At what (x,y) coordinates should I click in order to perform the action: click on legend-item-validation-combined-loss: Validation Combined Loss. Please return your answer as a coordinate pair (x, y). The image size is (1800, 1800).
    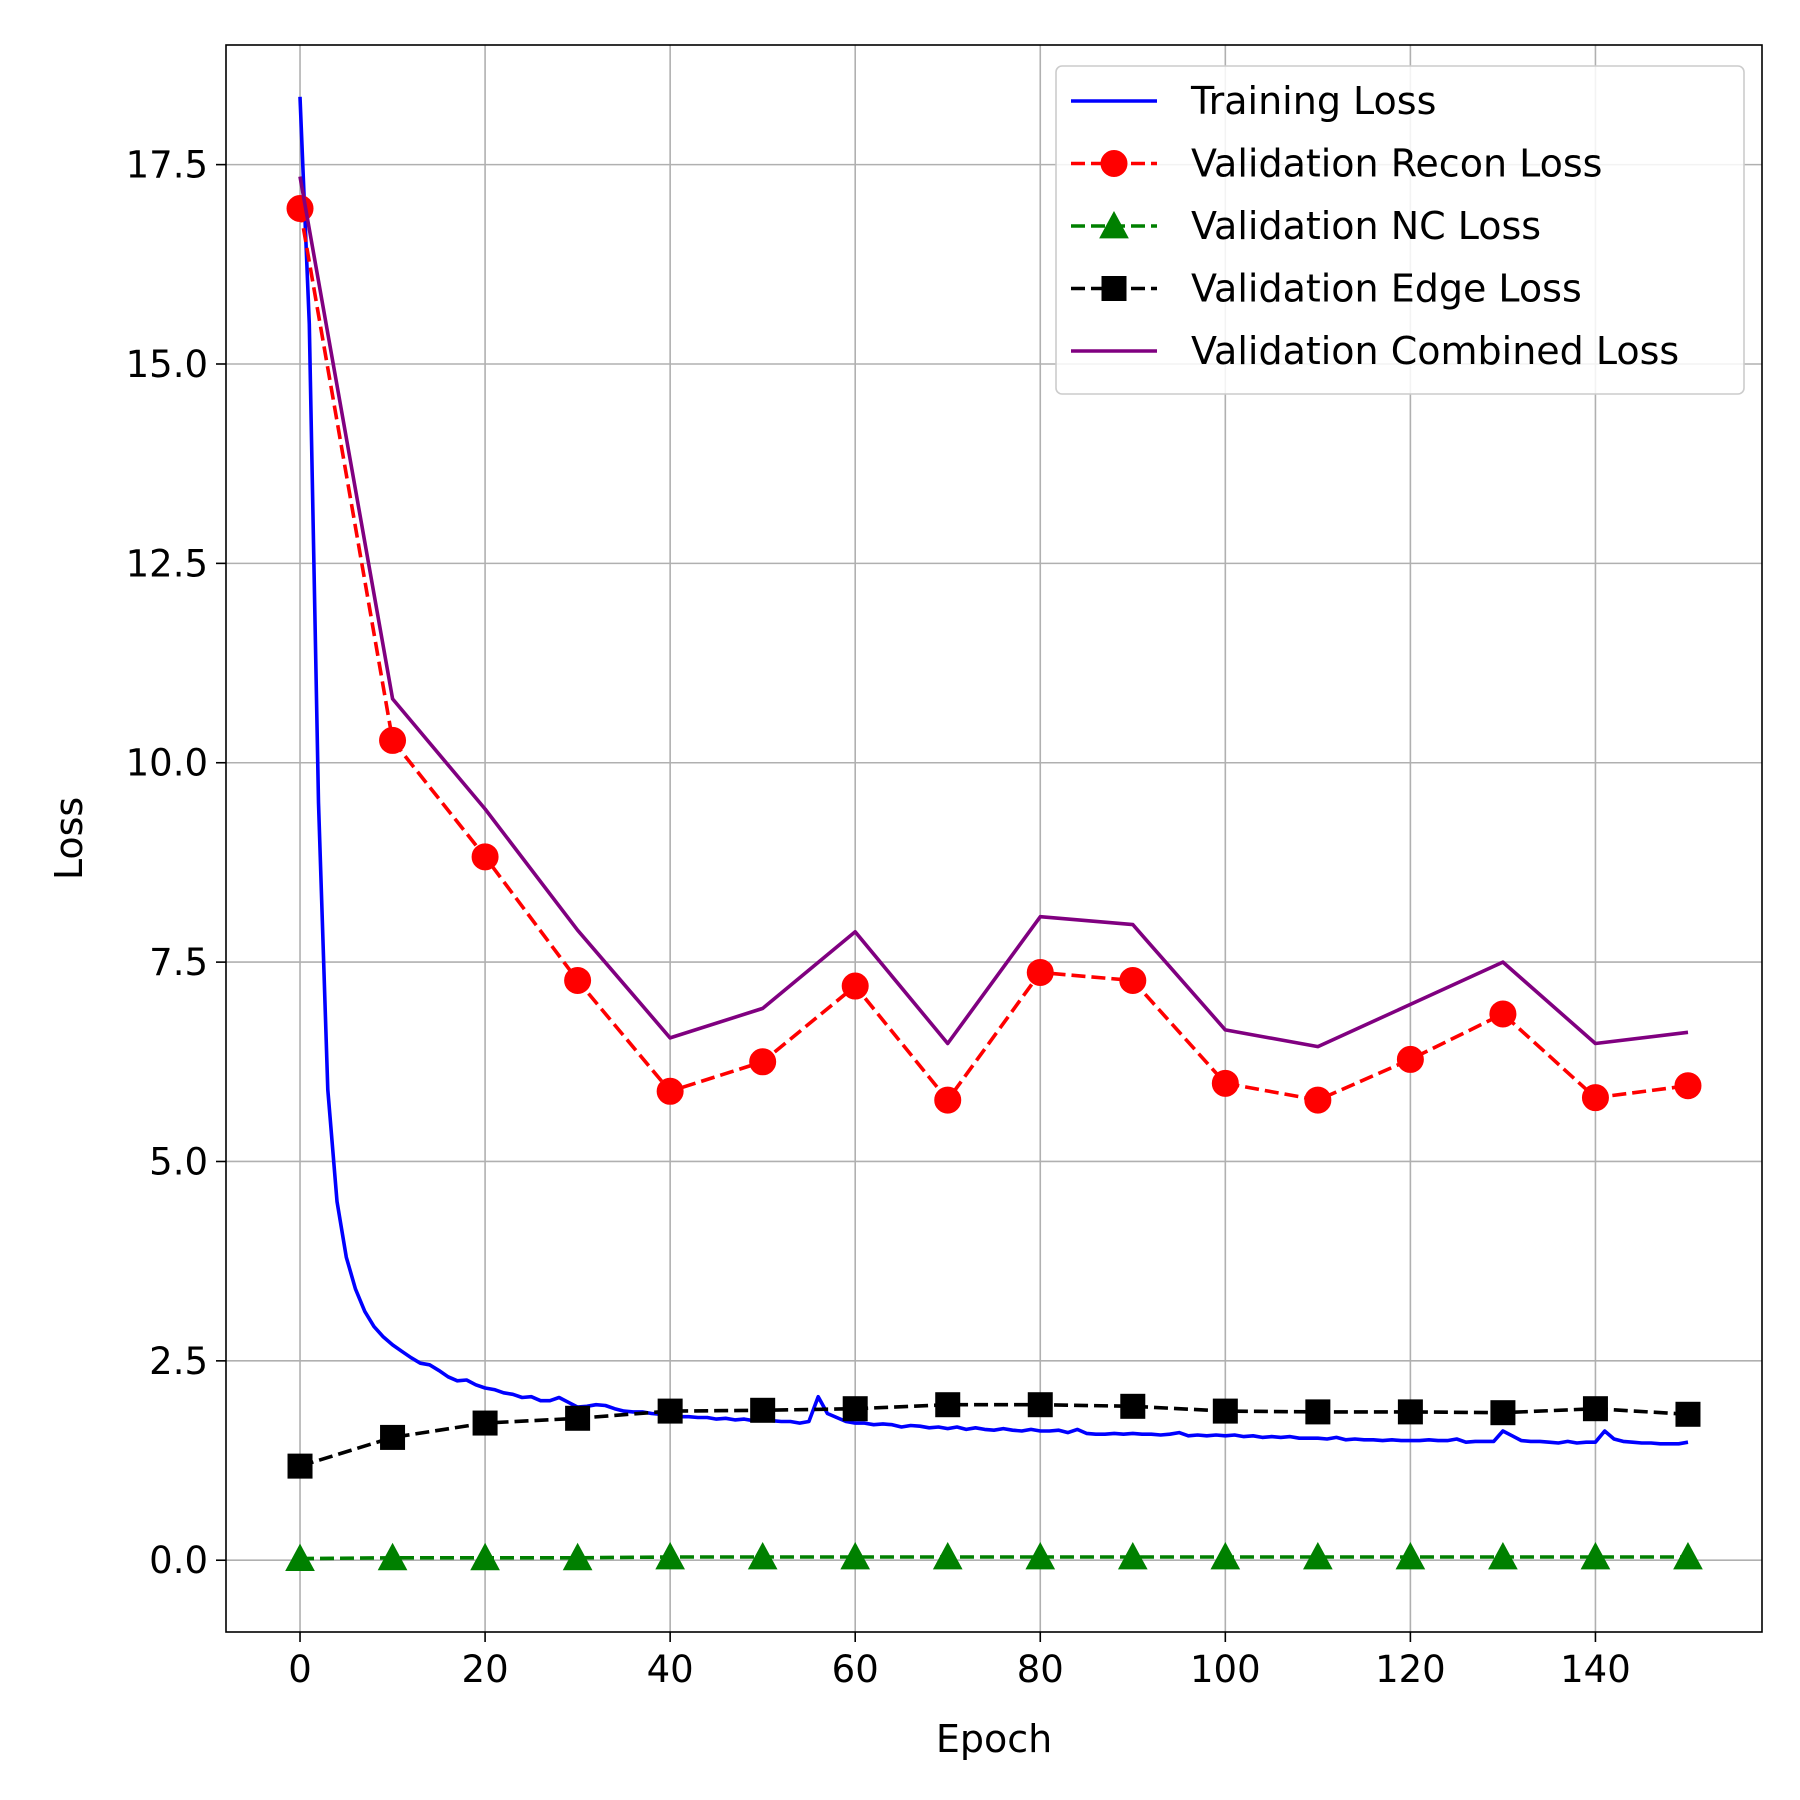
    Looking at the image, I should click on (1375, 351).